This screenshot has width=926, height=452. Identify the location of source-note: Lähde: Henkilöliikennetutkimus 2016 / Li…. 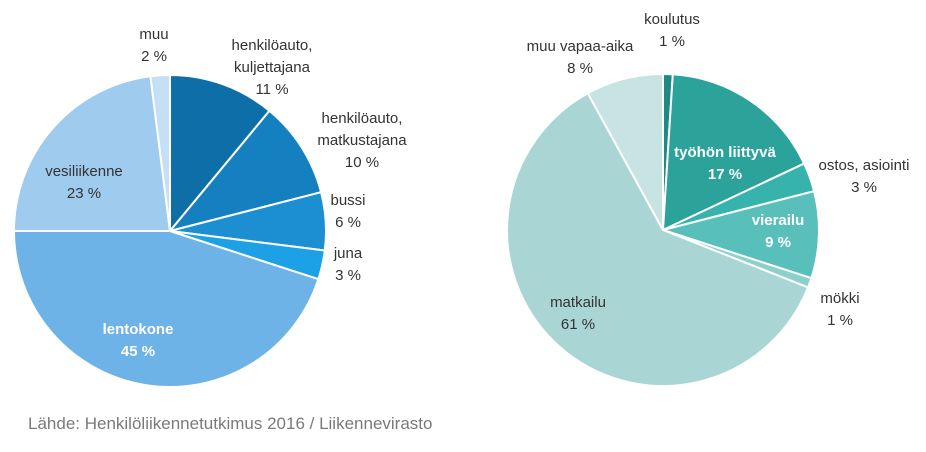
(230, 423).